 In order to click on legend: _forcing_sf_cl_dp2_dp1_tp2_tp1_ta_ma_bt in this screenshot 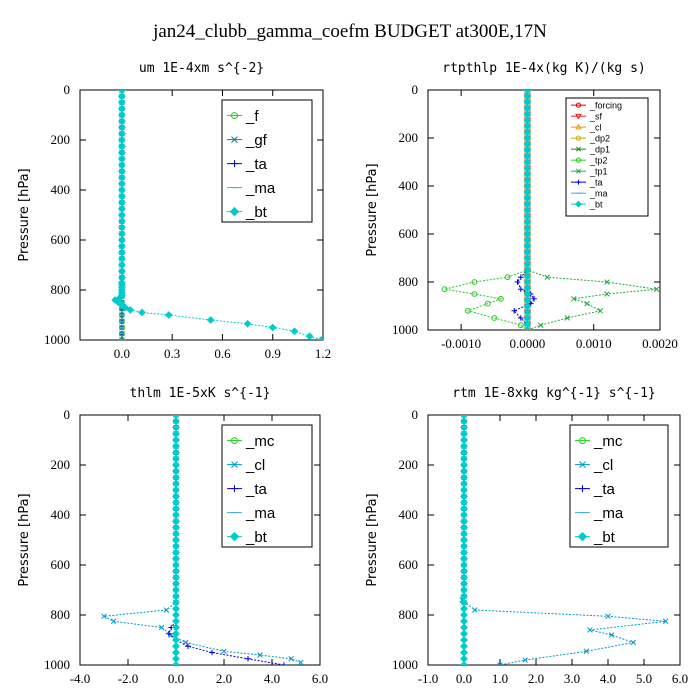, I will do `click(607, 157)`.